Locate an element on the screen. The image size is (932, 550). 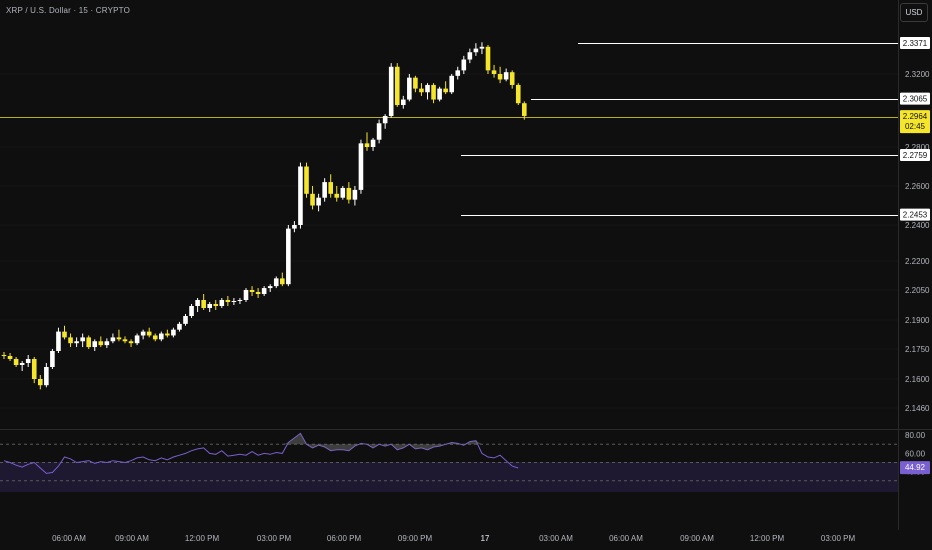
level-price-label: 2.2759 is located at coordinates (915, 154).